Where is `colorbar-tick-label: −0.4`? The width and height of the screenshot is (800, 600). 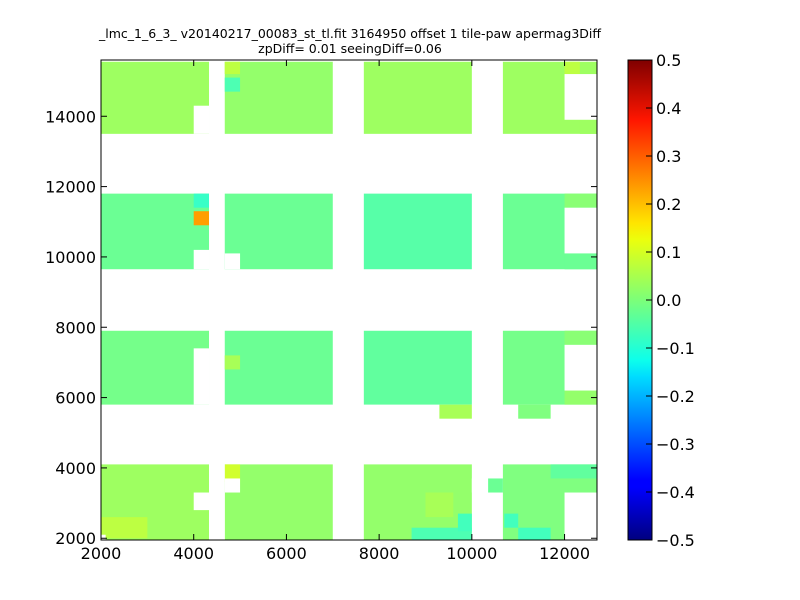 colorbar-tick-label: −0.4 is located at coordinates (675, 492).